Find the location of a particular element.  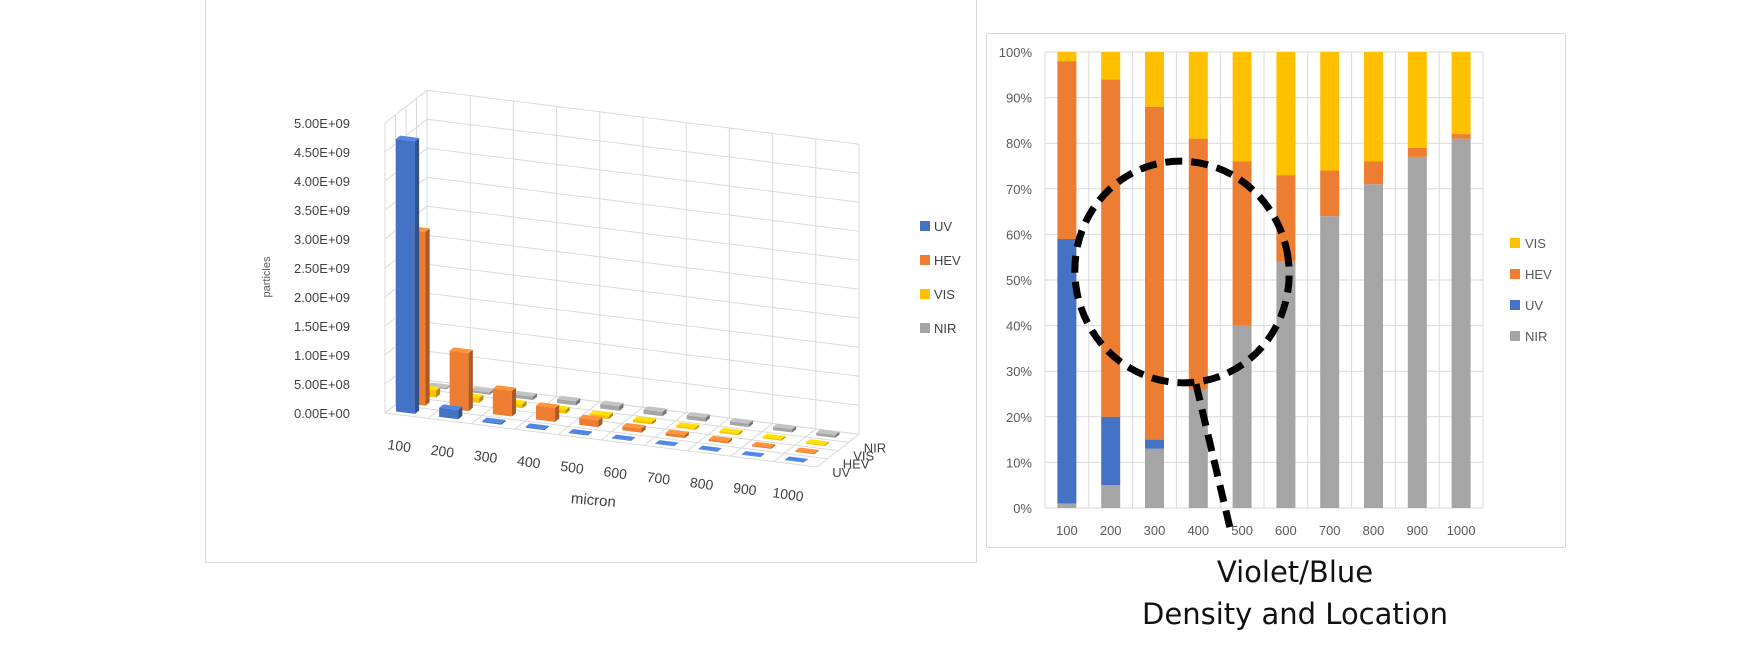

y-tick-label: 60% is located at coordinates (1019, 234).